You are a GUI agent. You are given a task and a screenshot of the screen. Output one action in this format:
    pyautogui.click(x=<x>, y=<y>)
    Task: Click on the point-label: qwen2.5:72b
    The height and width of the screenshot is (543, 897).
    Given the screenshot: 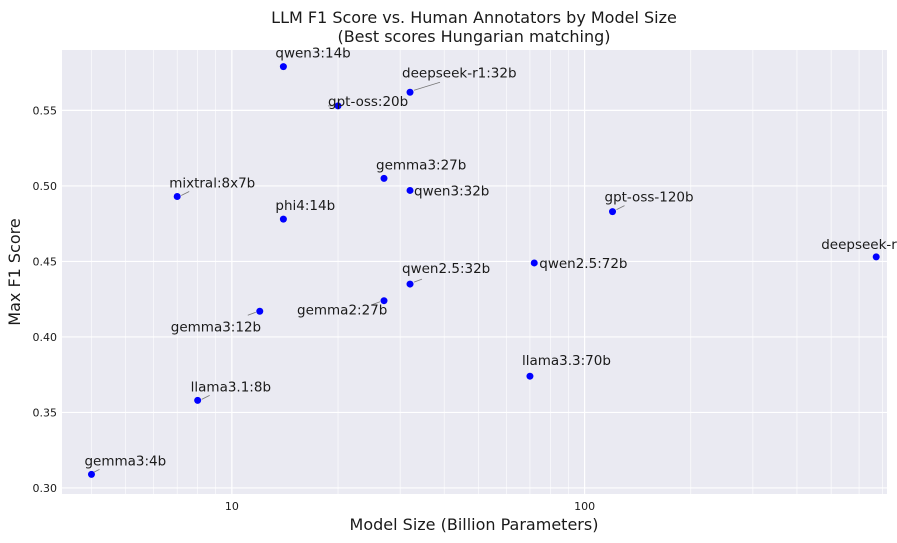 What is the action you would take?
    pyautogui.click(x=583, y=264)
    